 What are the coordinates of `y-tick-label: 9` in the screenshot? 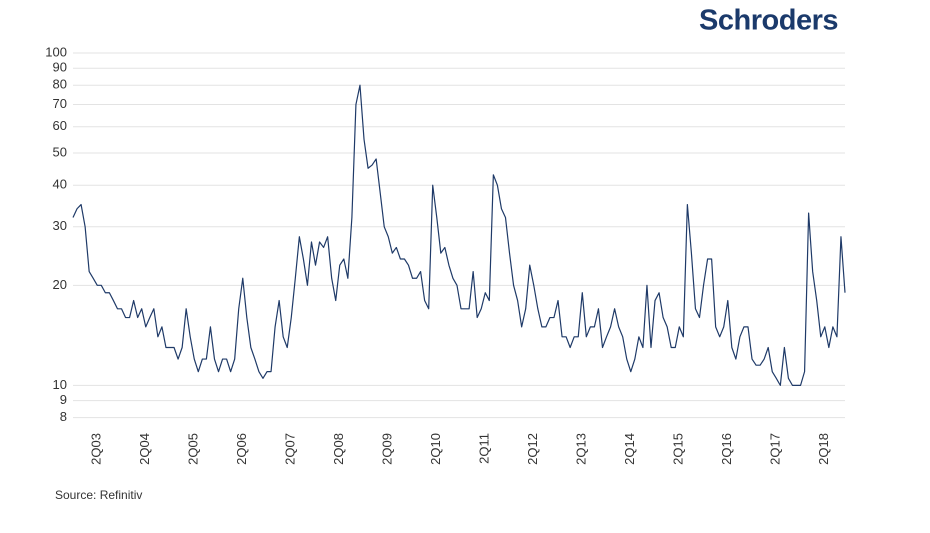 It's located at (63, 399).